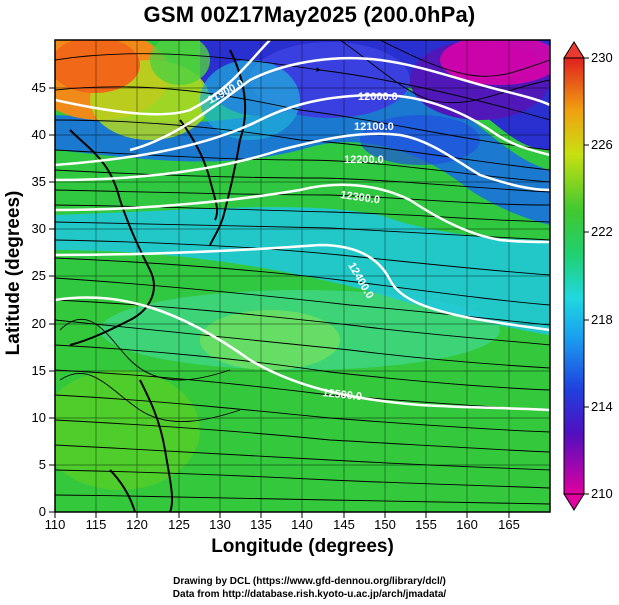  Describe the element at coordinates (302, 546) in the screenshot. I see `x-axis-label: Longitude (degrees)` at that location.